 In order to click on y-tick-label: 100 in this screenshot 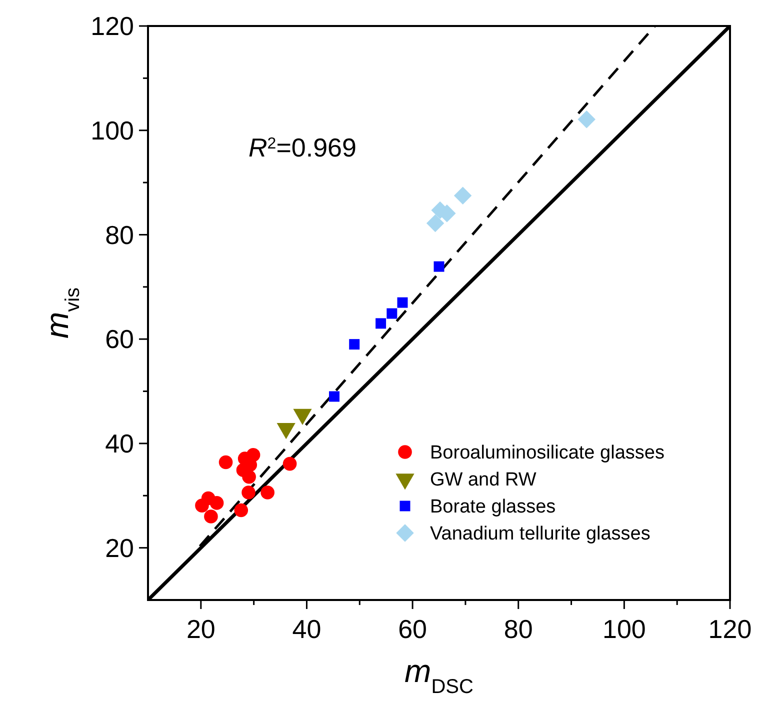, I will do `click(112, 130)`.